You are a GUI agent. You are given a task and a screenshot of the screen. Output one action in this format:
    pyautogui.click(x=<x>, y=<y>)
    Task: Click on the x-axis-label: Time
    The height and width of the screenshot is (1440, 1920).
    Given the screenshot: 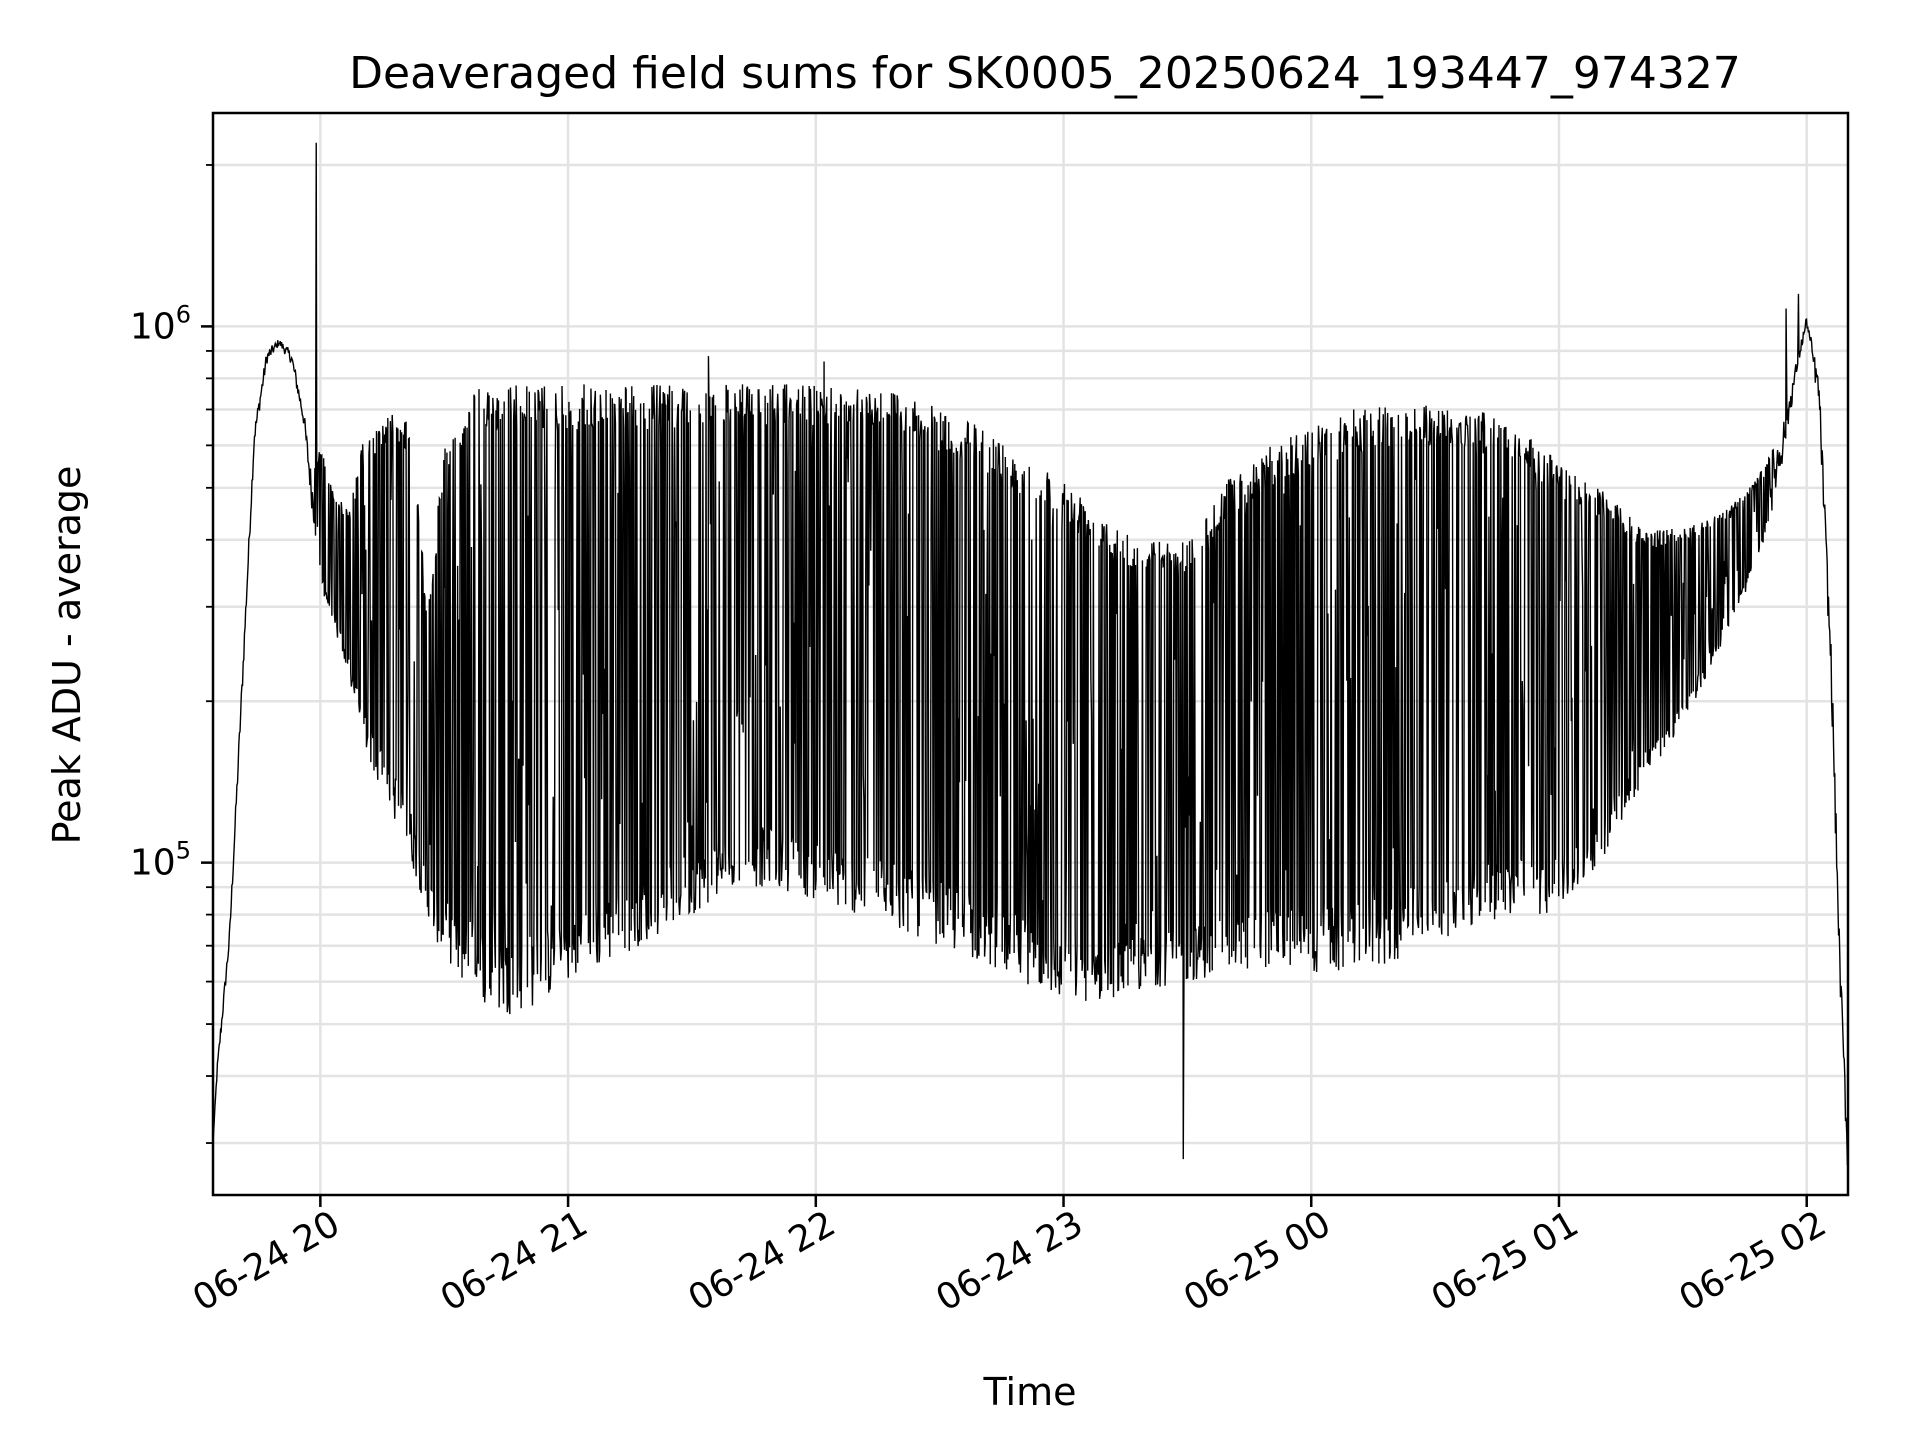 What is the action you would take?
    pyautogui.click(x=1030, y=1392)
    